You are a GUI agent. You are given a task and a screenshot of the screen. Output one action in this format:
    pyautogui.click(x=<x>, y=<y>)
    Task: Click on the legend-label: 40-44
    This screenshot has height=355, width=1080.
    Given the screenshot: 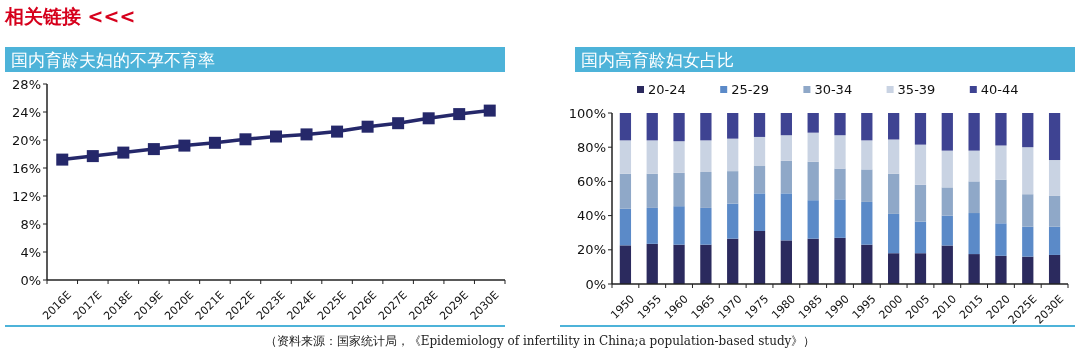 What is the action you would take?
    pyautogui.click(x=999, y=89)
    